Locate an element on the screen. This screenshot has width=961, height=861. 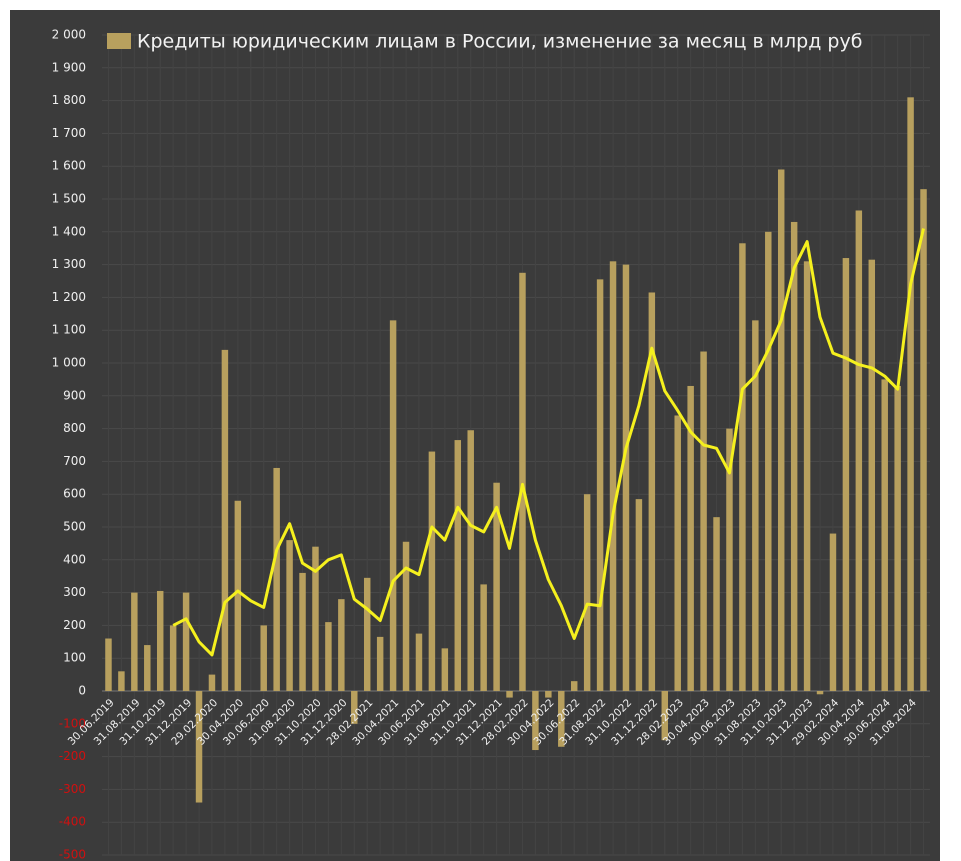
y-tick-label: 400 is located at coordinates (74, 559).